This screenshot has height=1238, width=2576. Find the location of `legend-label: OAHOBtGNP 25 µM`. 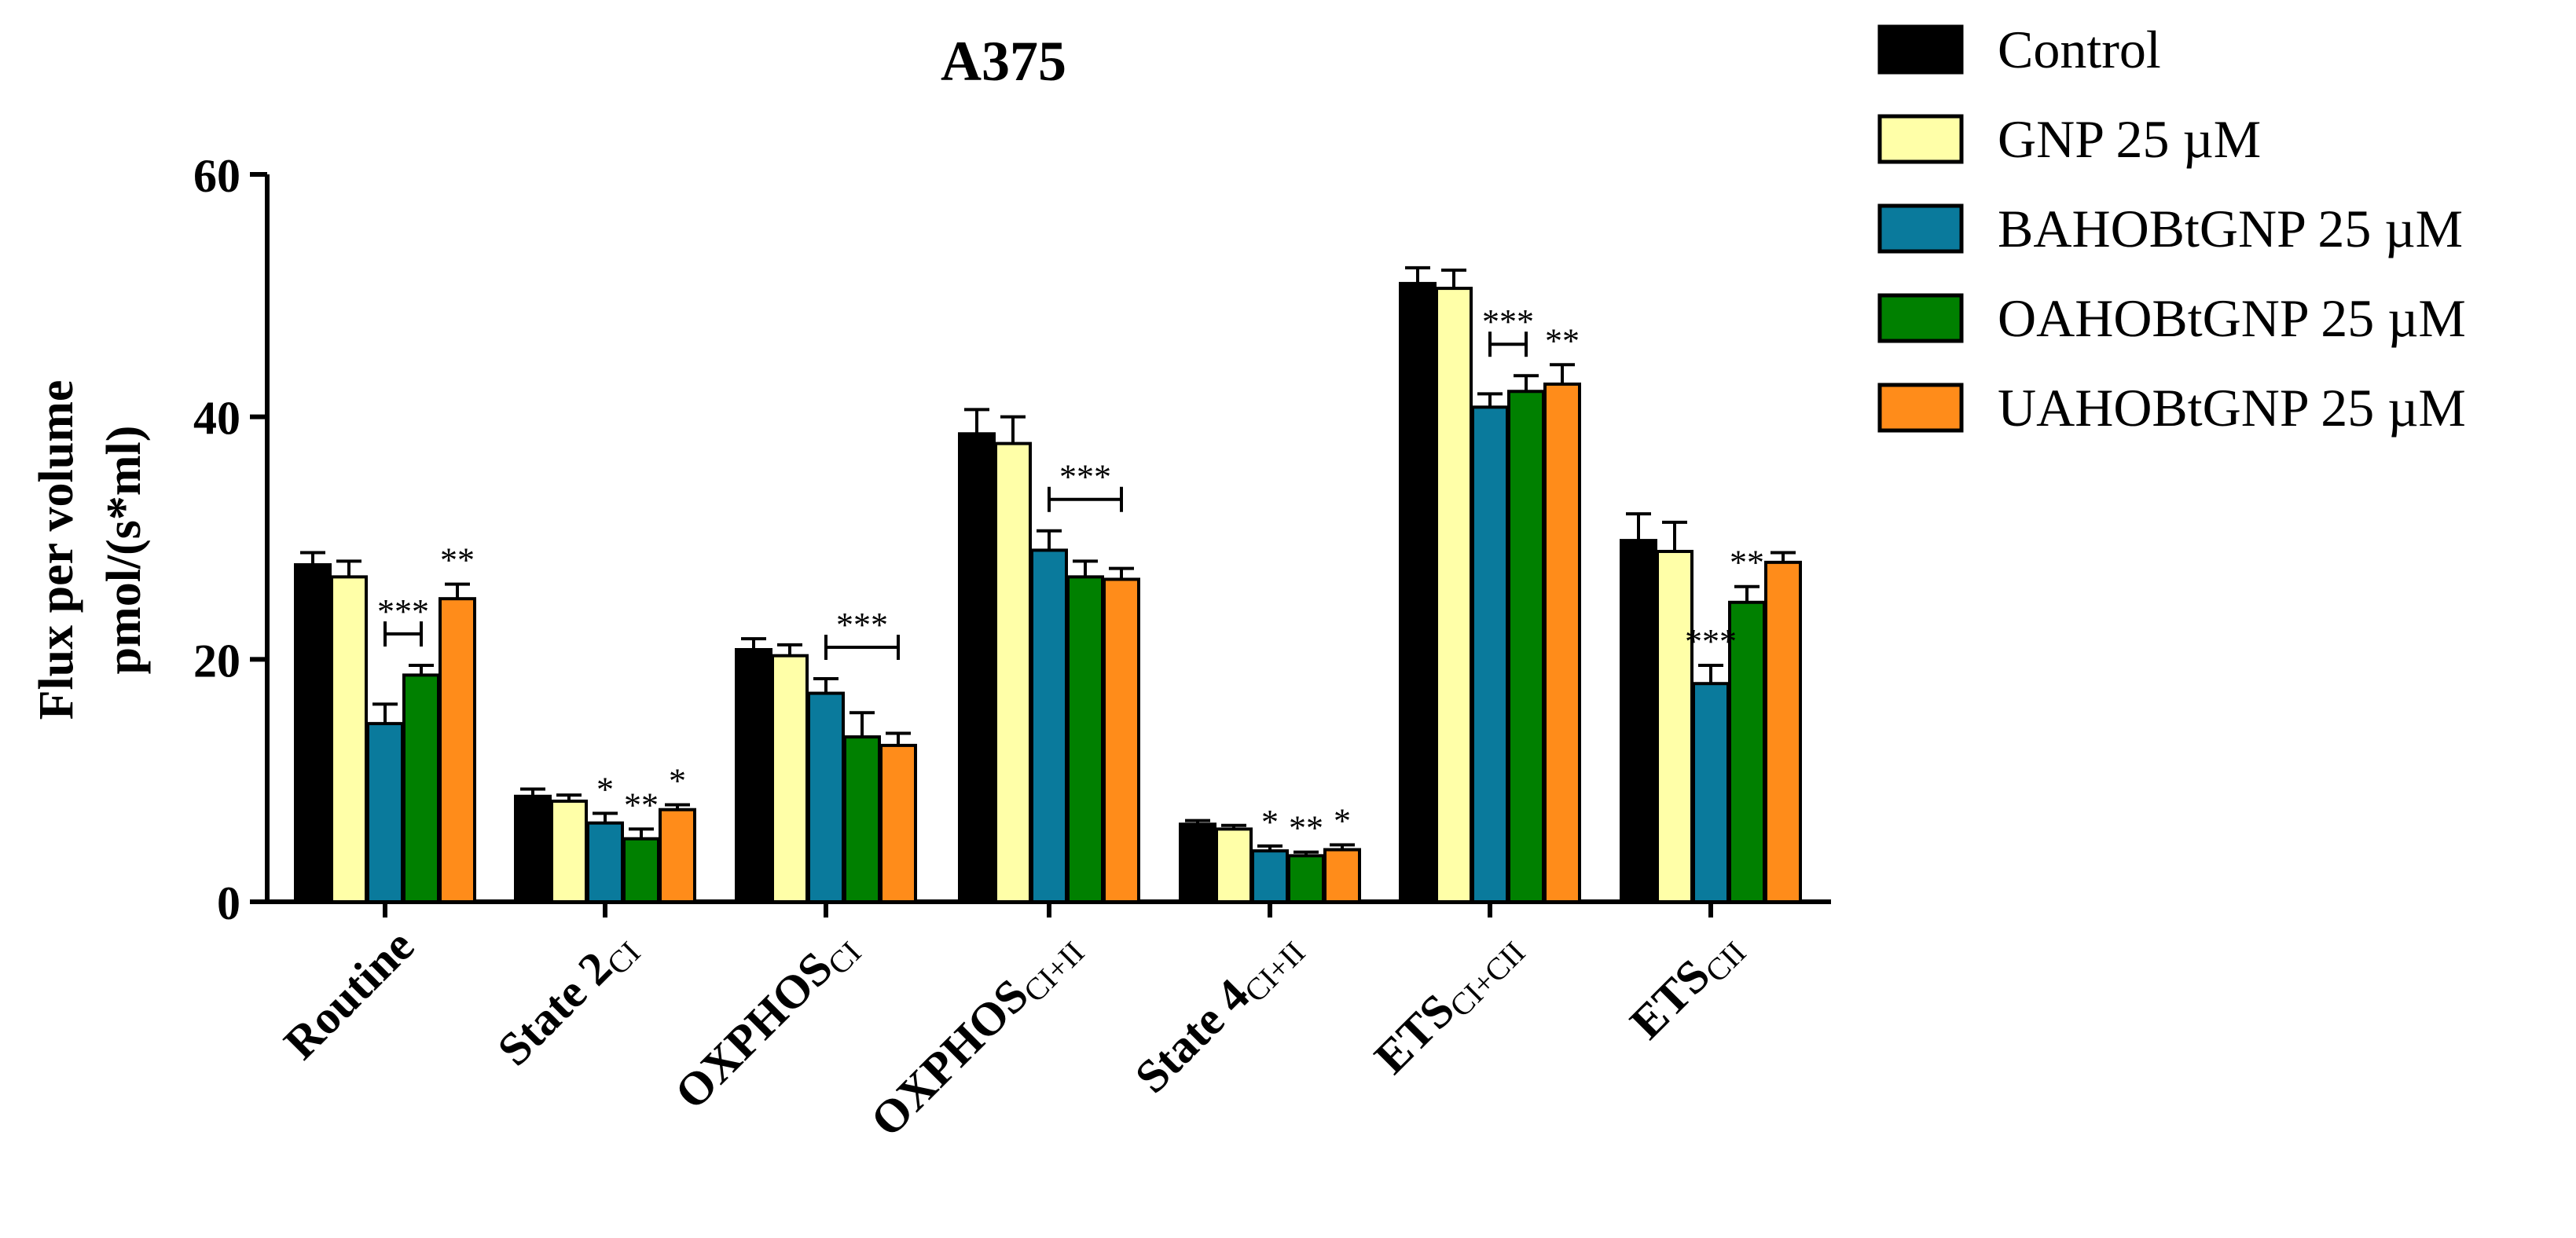

legend-label: OAHOBtGNP 25 µM is located at coordinates (2232, 318).